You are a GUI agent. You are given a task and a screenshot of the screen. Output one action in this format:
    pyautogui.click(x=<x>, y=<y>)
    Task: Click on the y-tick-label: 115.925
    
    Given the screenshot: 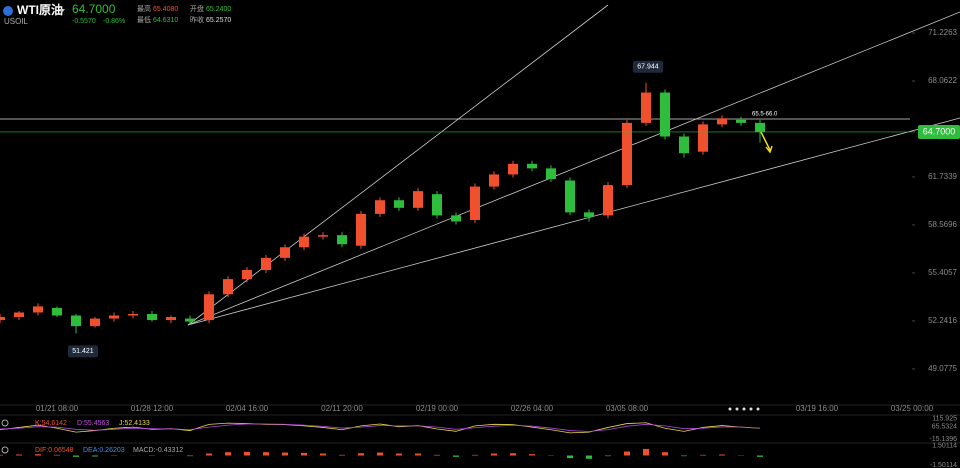 What is the action you would take?
    pyautogui.click(x=944, y=419)
    